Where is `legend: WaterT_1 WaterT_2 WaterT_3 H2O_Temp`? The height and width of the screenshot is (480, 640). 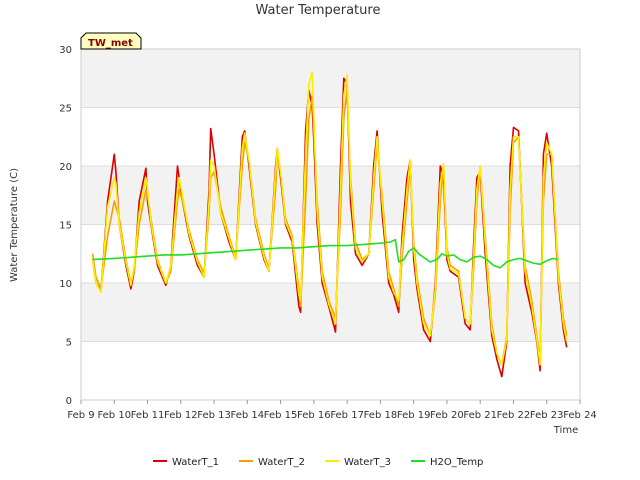 legend: WaterT_1 WaterT_2 WaterT_3 H2O_Temp is located at coordinates (318, 462).